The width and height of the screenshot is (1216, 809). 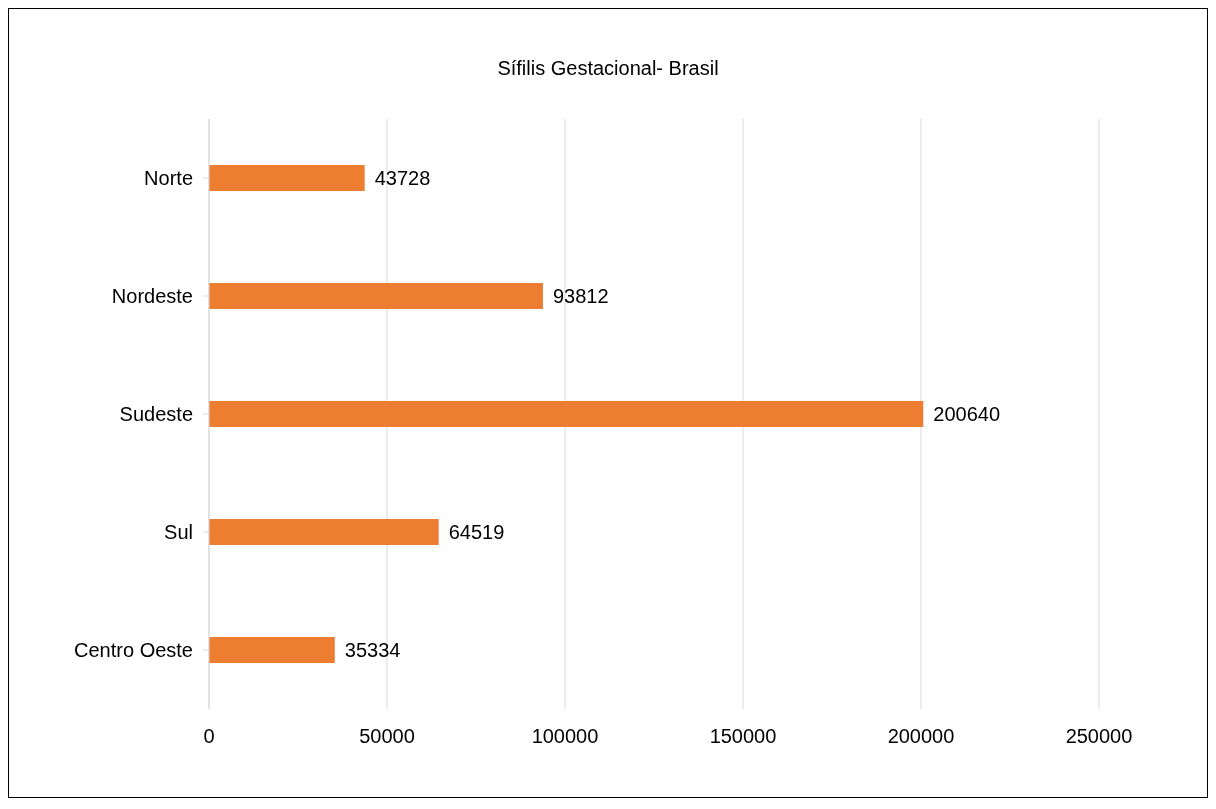 What do you see at coordinates (967, 414) in the screenshot?
I see `data-label: 200640` at bounding box center [967, 414].